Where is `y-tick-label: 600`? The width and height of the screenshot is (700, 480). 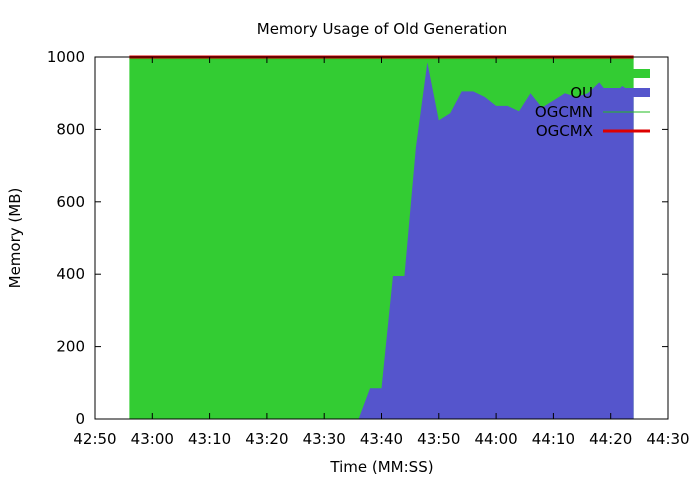 y-tick-label: 600 is located at coordinates (70, 202).